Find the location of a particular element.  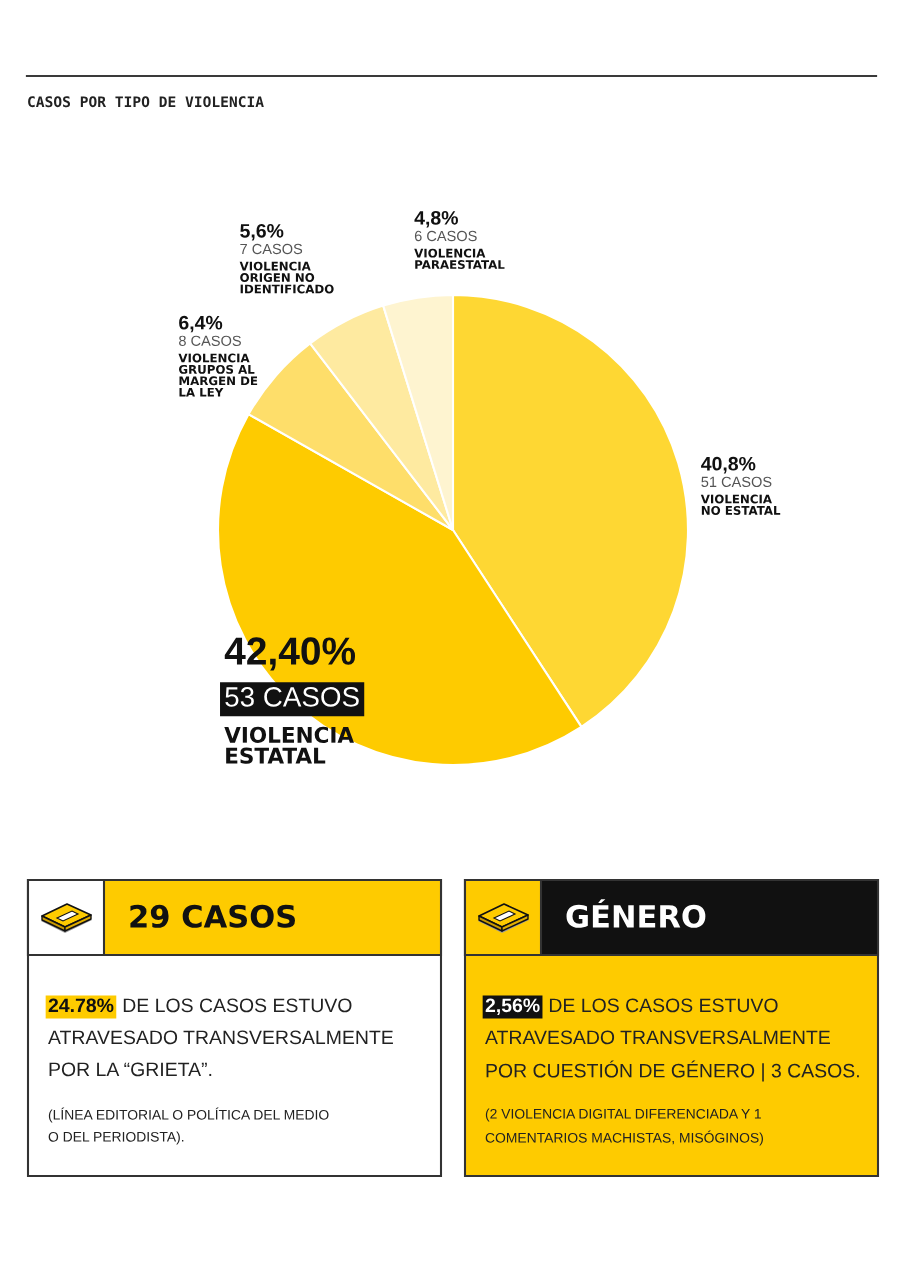

text: 2,56% is located at coordinates (512, 1007).